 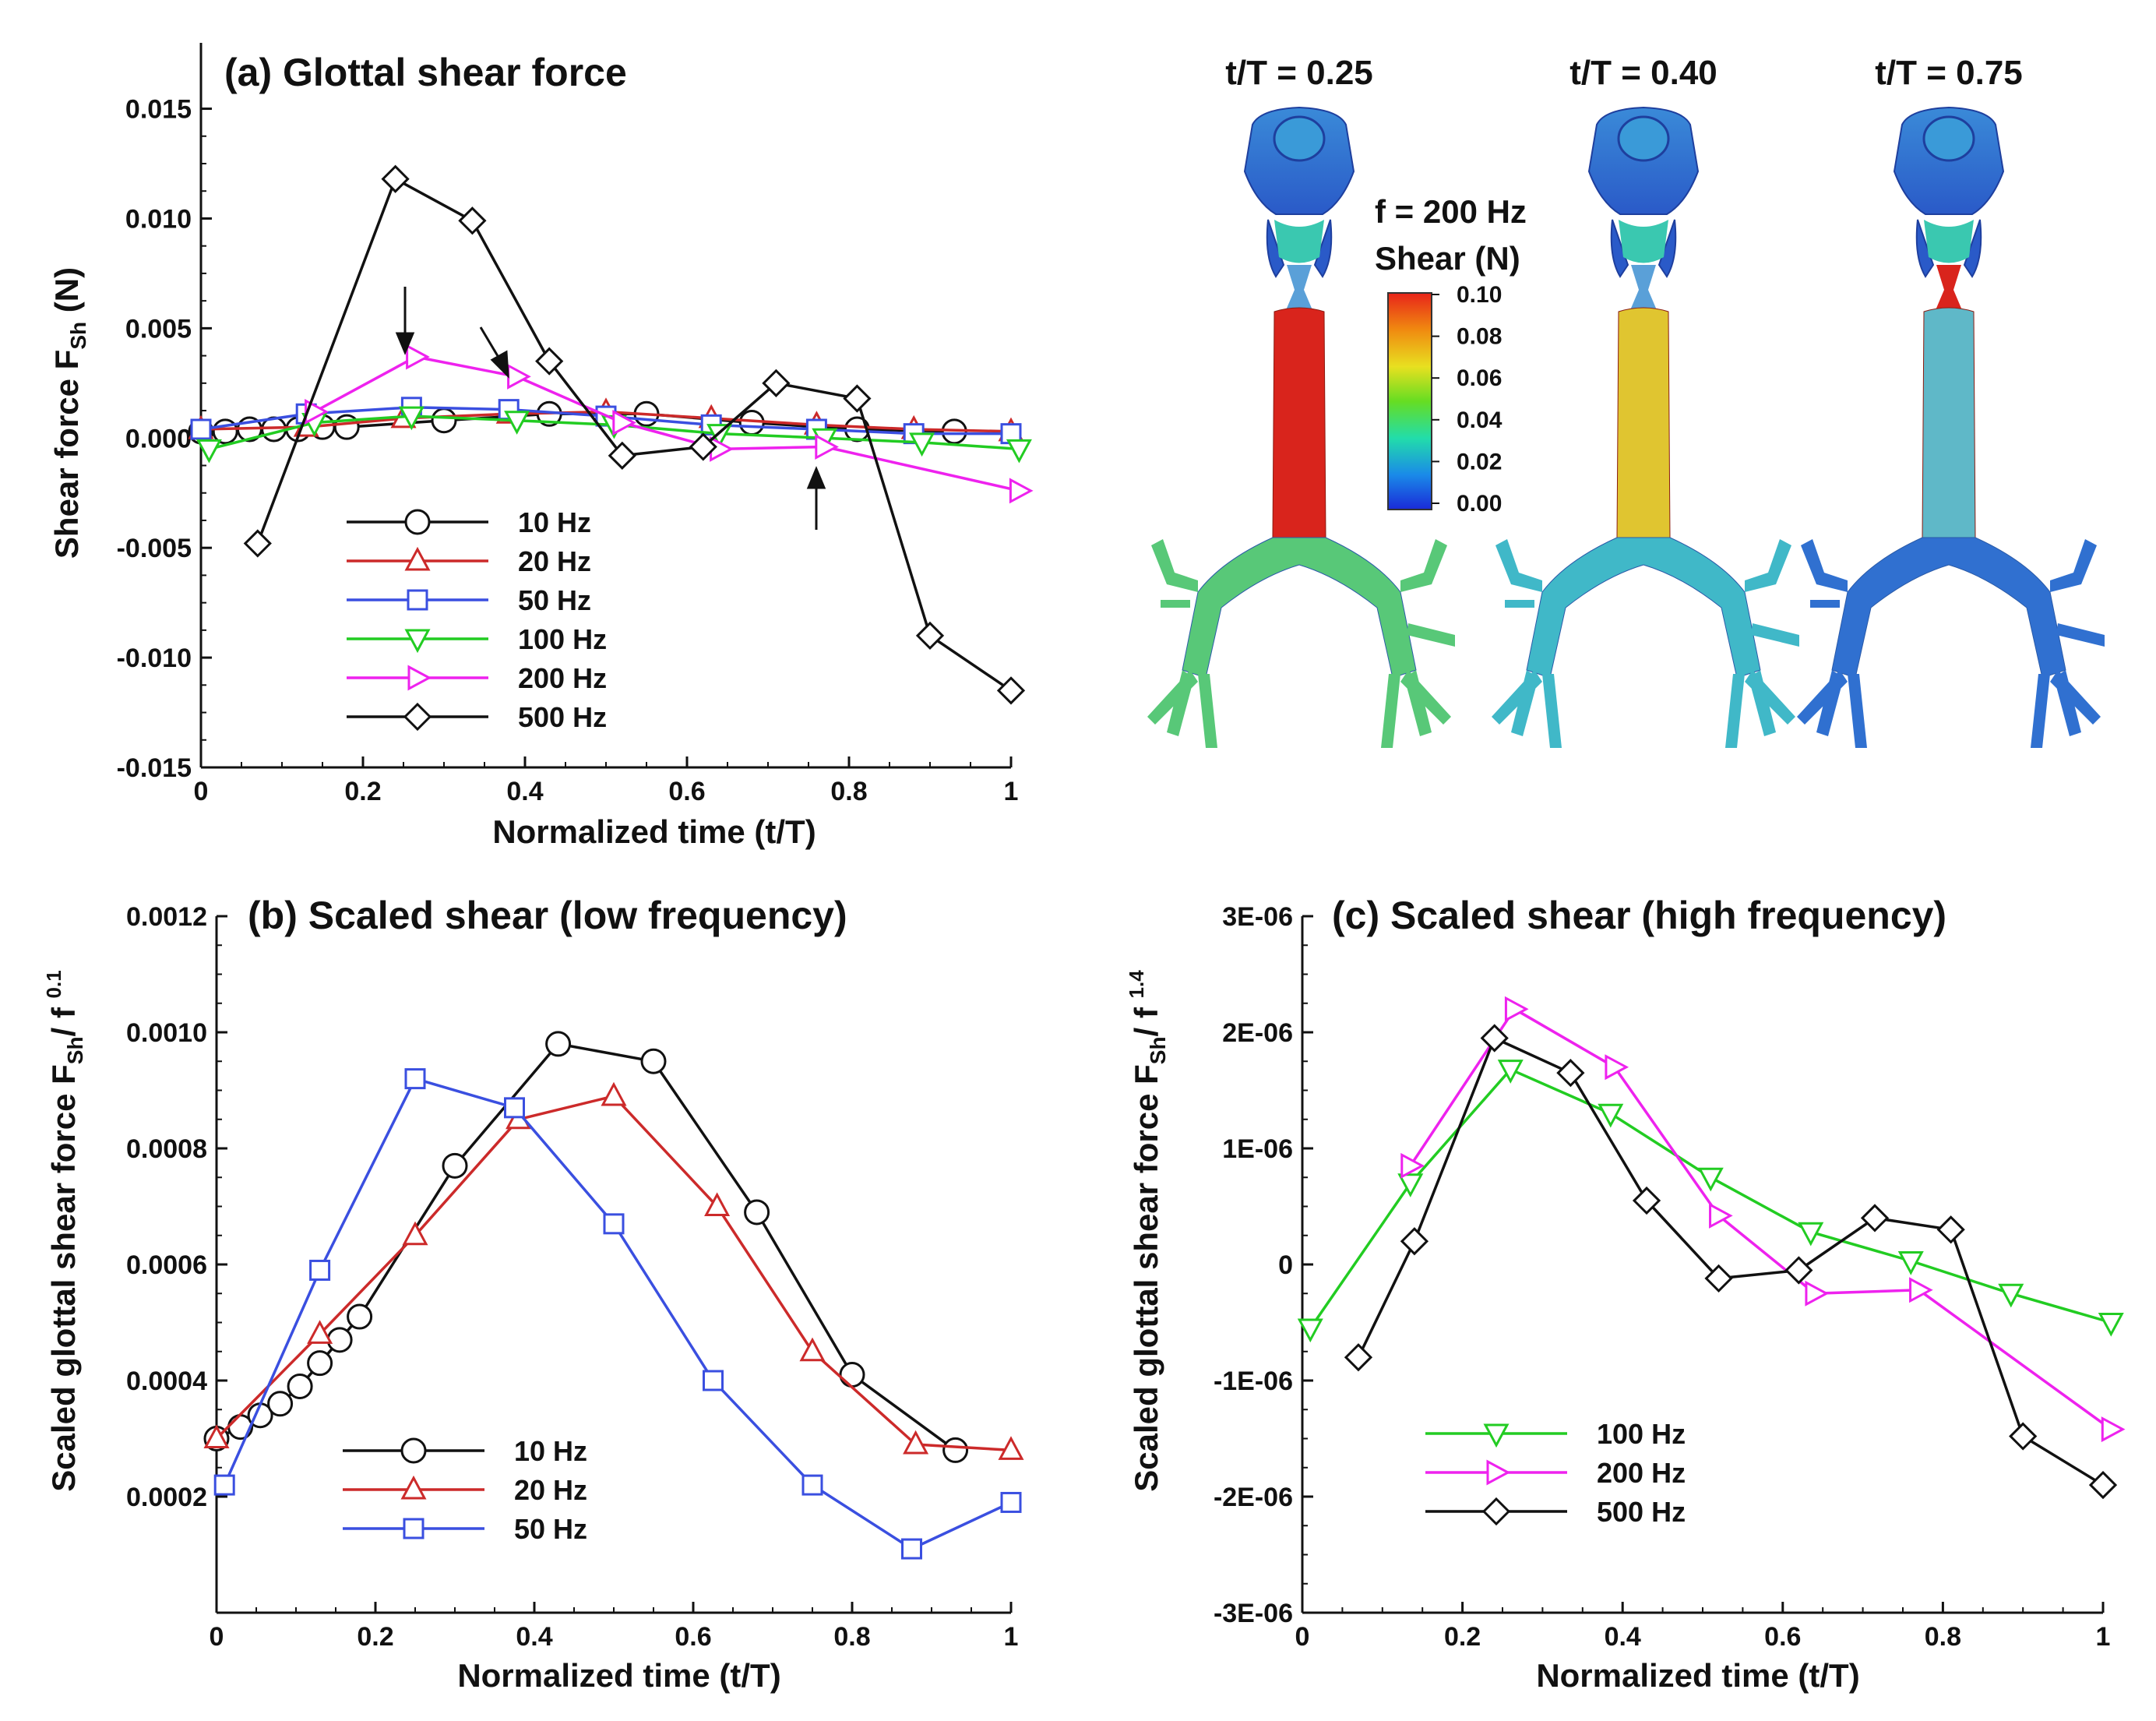 What do you see at coordinates (1467, 399) in the screenshot?
I see `colorbar-ticks: 0.10 0.08 0.06 0.04 0.02 0.00` at bounding box center [1467, 399].